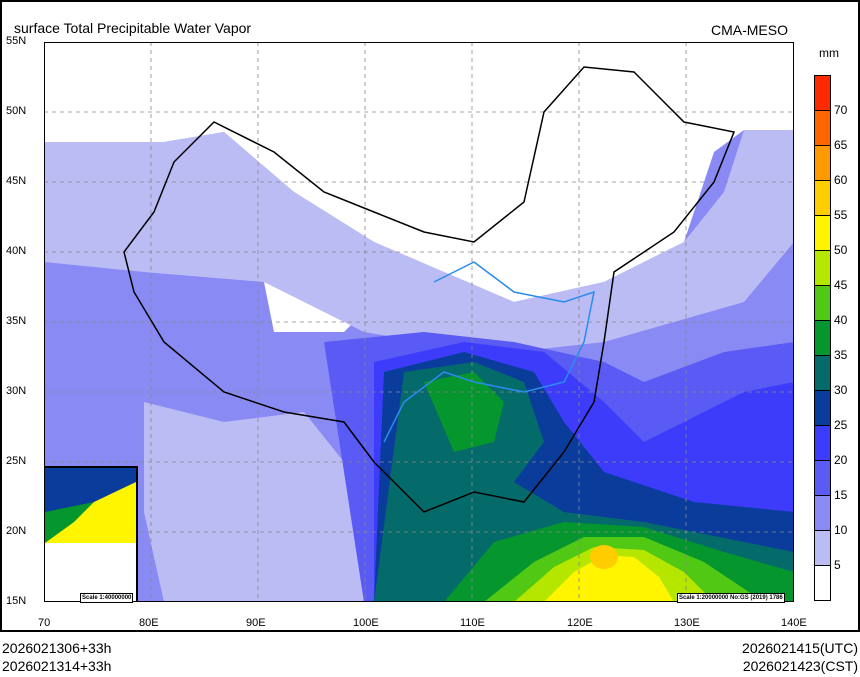 Image resolution: width=860 pixels, height=677 pixels. I want to click on colorbar-label: 15, so click(841, 495).